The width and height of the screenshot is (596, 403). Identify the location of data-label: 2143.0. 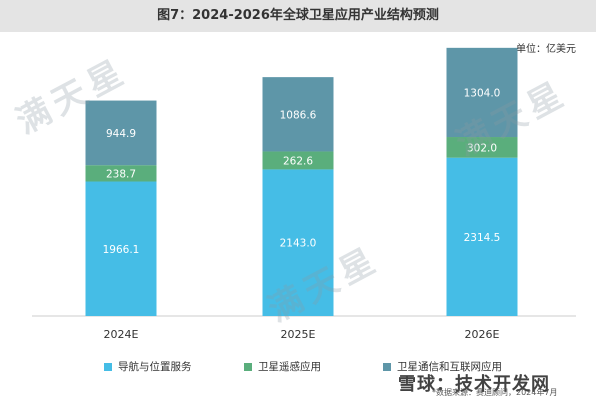
(298, 244).